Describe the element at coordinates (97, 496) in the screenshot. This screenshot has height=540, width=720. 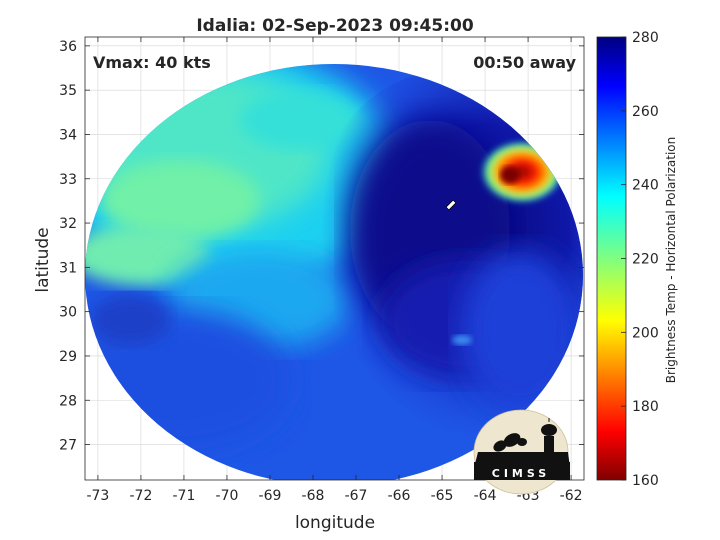
I see `x-tick-label: -73` at that location.